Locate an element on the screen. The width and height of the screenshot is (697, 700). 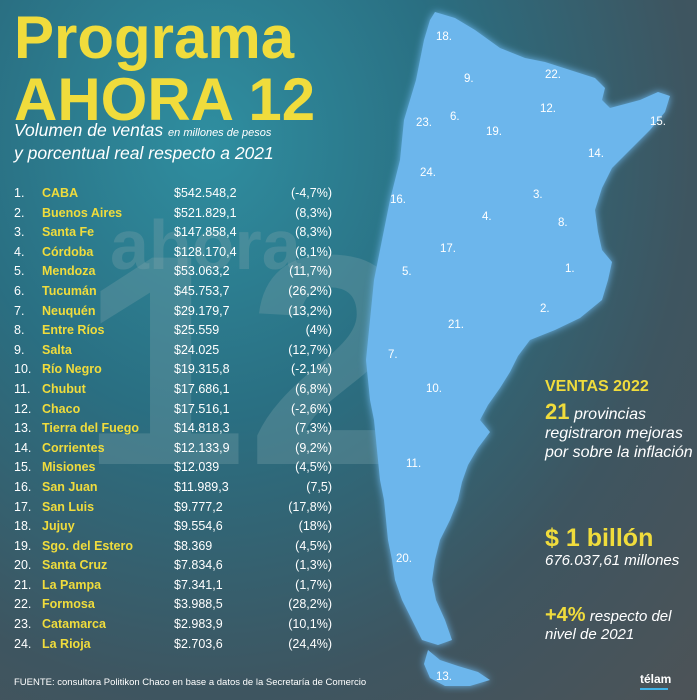
map-label: 2. is located at coordinates (545, 309).